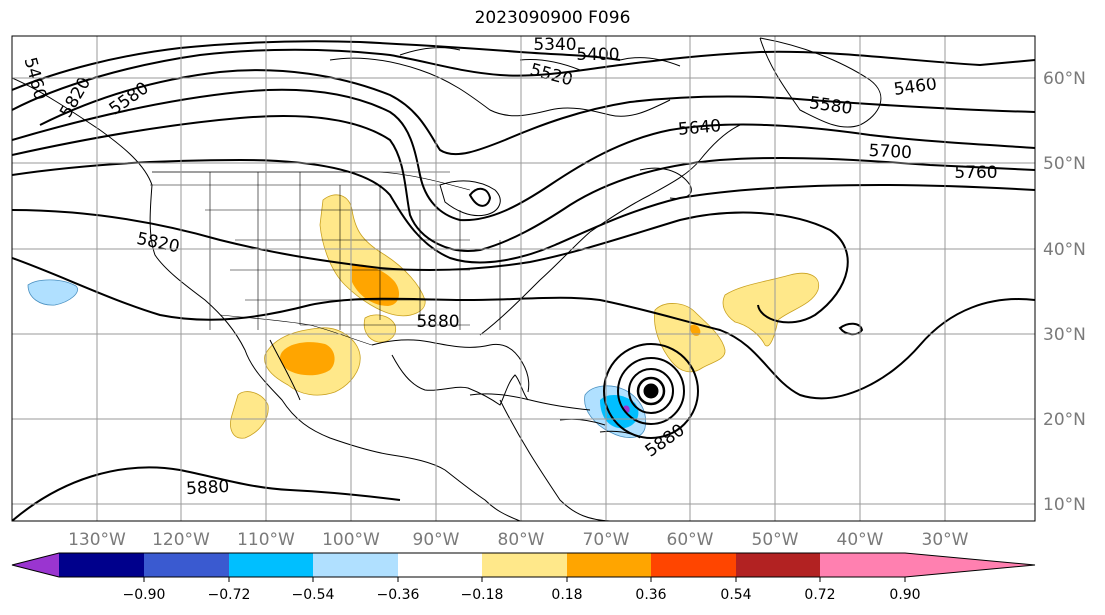  Describe the element at coordinates (775, 540) in the screenshot. I see `lon-label-50w: 50°W` at that location.